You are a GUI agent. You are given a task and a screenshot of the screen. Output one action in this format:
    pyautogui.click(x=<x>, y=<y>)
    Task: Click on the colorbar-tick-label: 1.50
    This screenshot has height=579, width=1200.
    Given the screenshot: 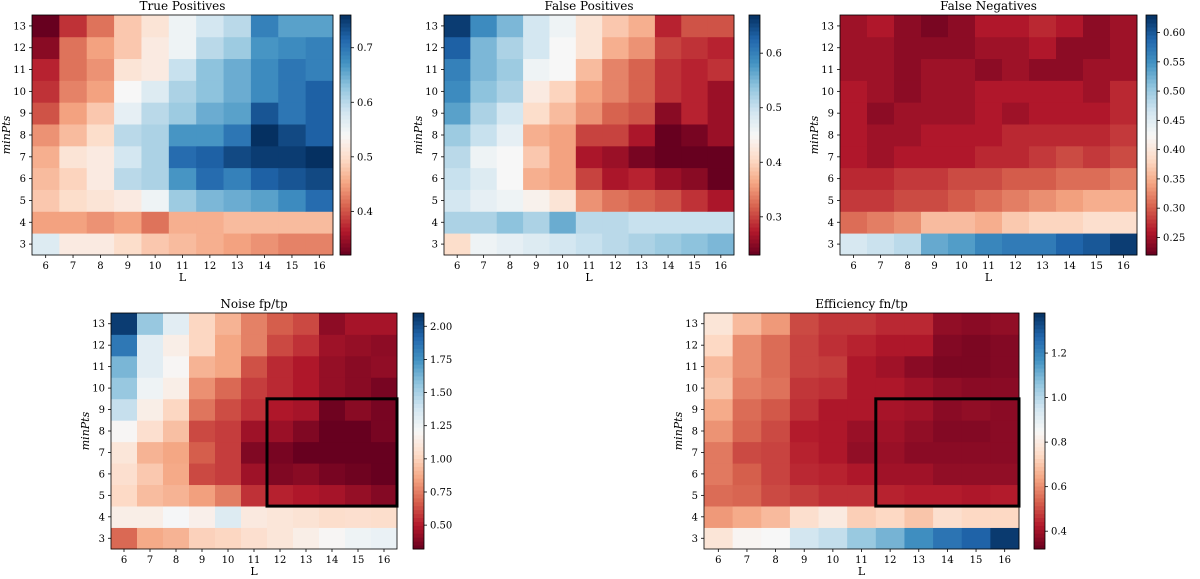 What is the action you would take?
    pyautogui.click(x=441, y=393)
    